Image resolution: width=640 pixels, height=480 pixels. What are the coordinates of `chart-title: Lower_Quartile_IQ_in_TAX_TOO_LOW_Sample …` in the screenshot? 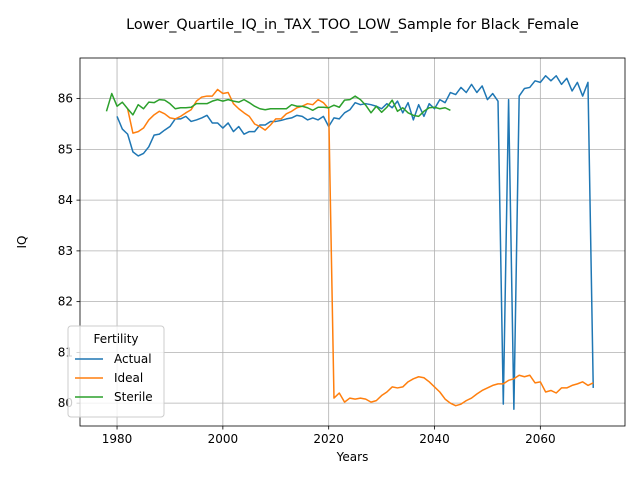 It's located at (352, 25).